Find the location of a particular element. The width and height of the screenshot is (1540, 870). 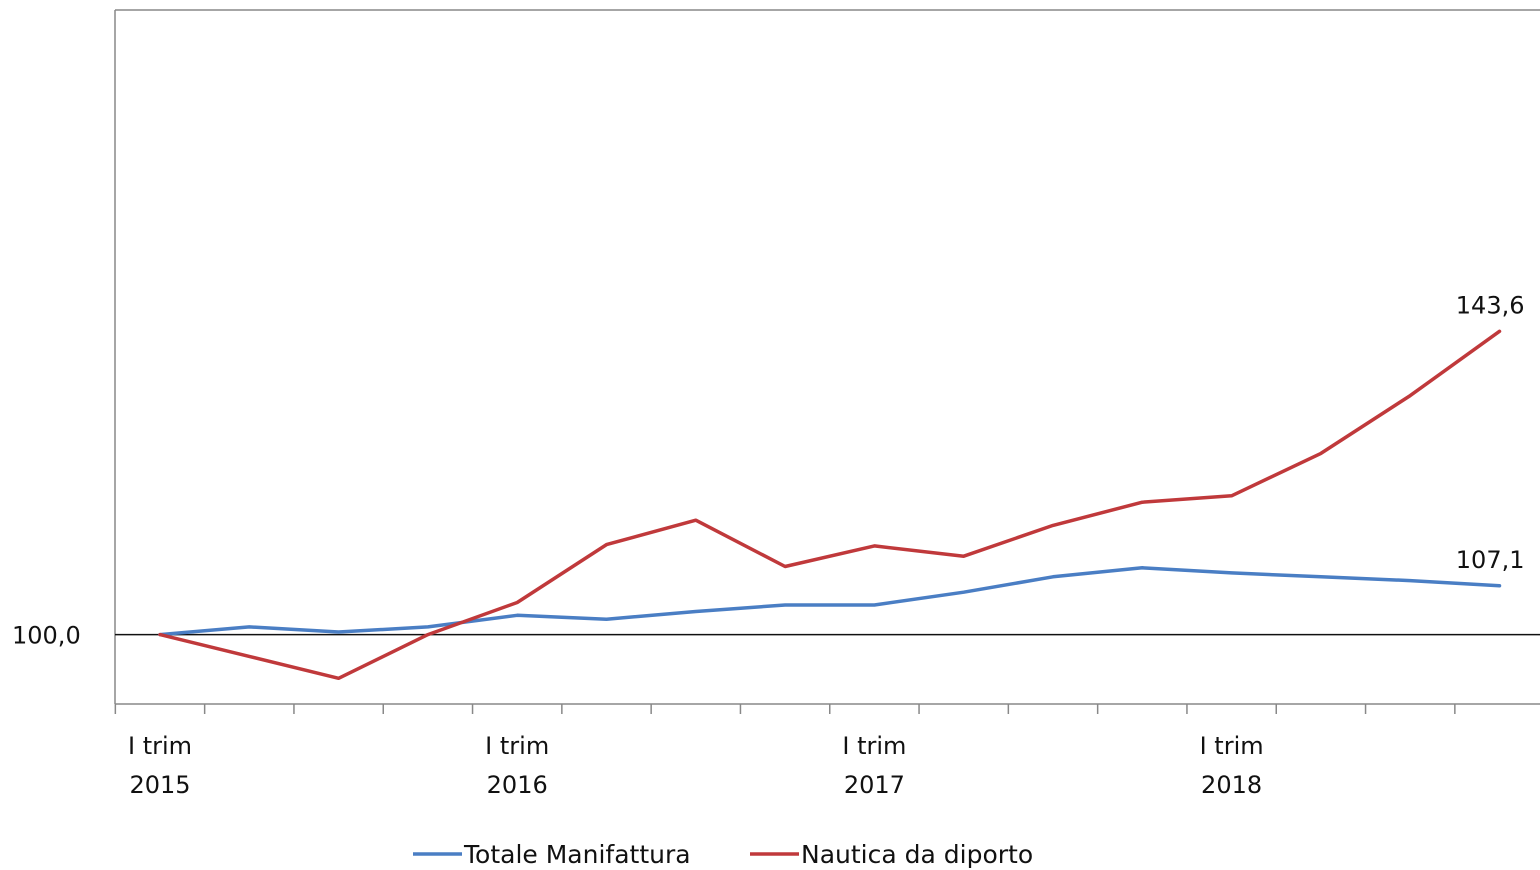

x-axis-ticks is located at coordinates (785, 709).